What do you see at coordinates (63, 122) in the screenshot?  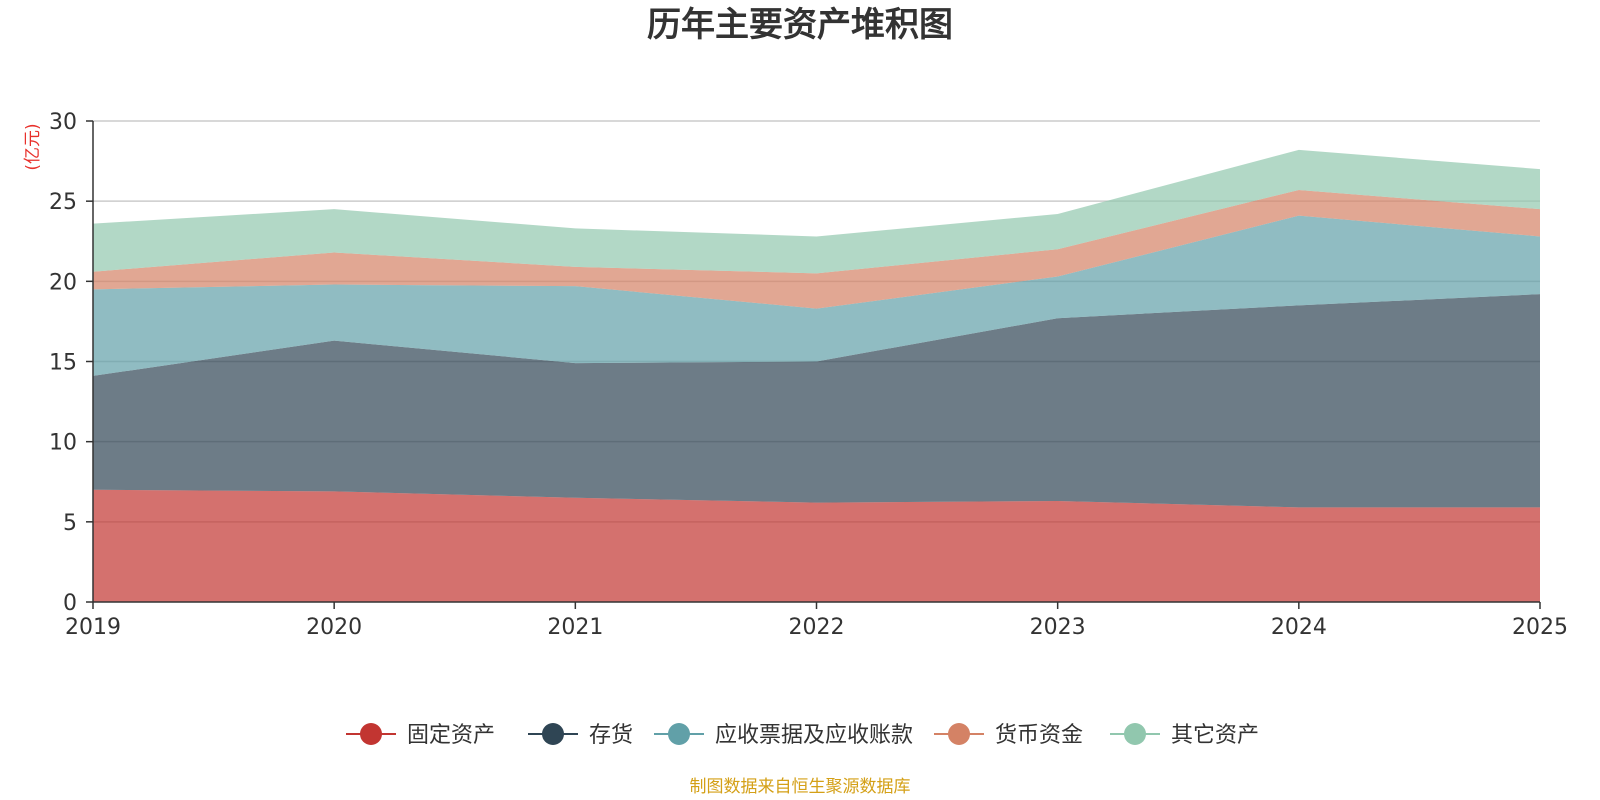 I see `y-tick-label-30: 30` at bounding box center [63, 122].